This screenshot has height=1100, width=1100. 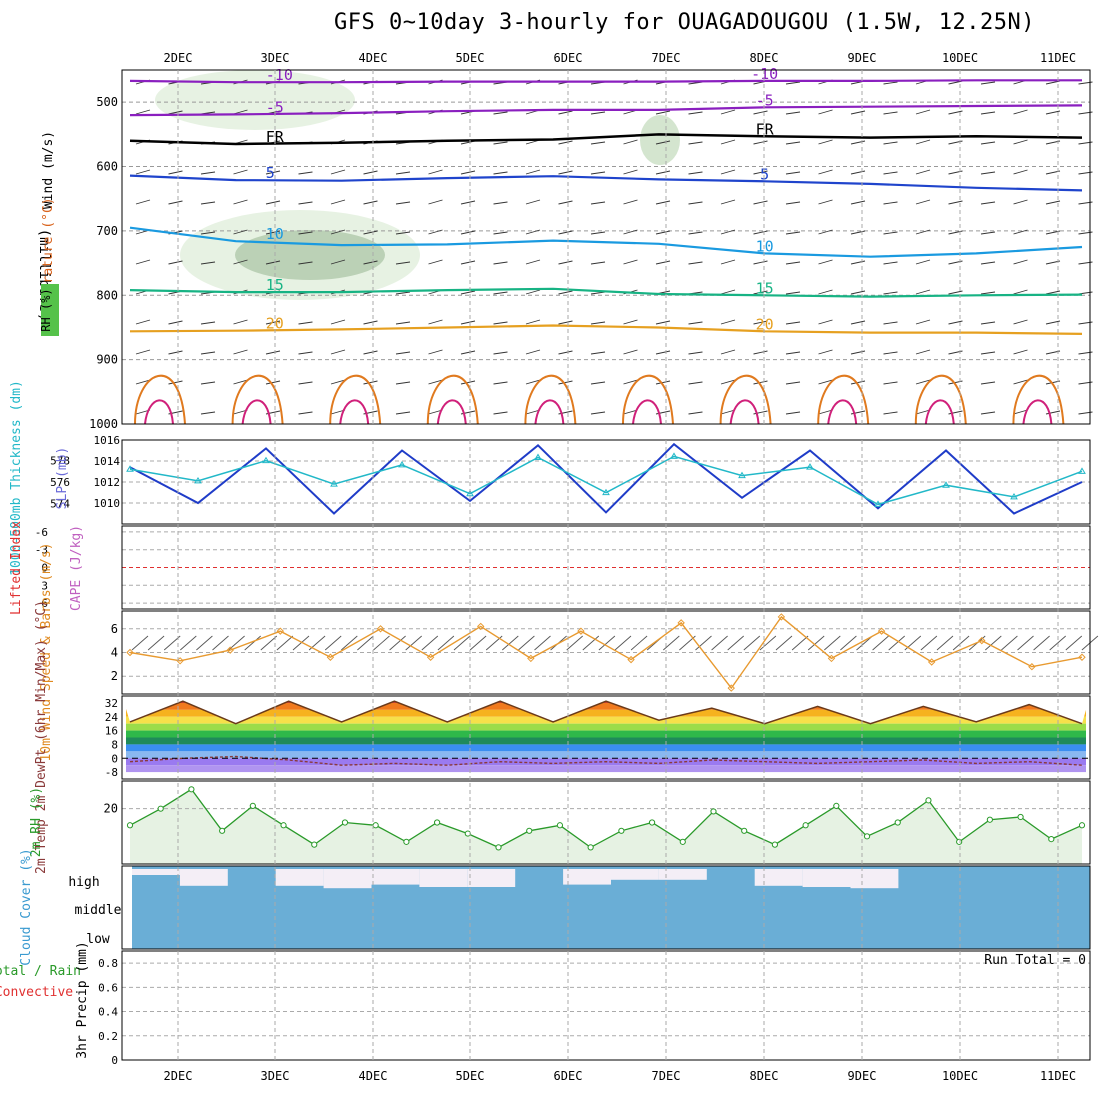 What do you see at coordinates (98, 910) in the screenshot?
I see `cloud-level-label: middle` at bounding box center [98, 910].